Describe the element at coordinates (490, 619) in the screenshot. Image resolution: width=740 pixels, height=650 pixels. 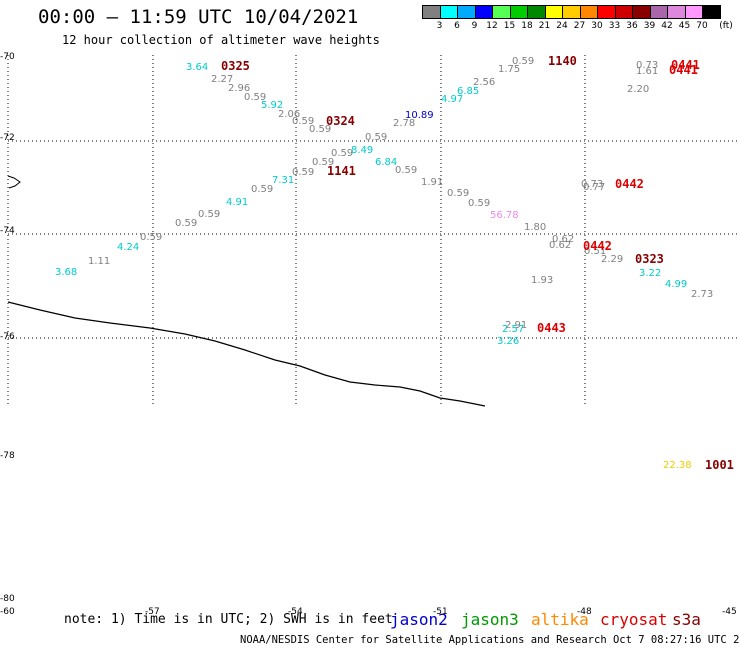
I see `legend-jason3: jason3` at that location.